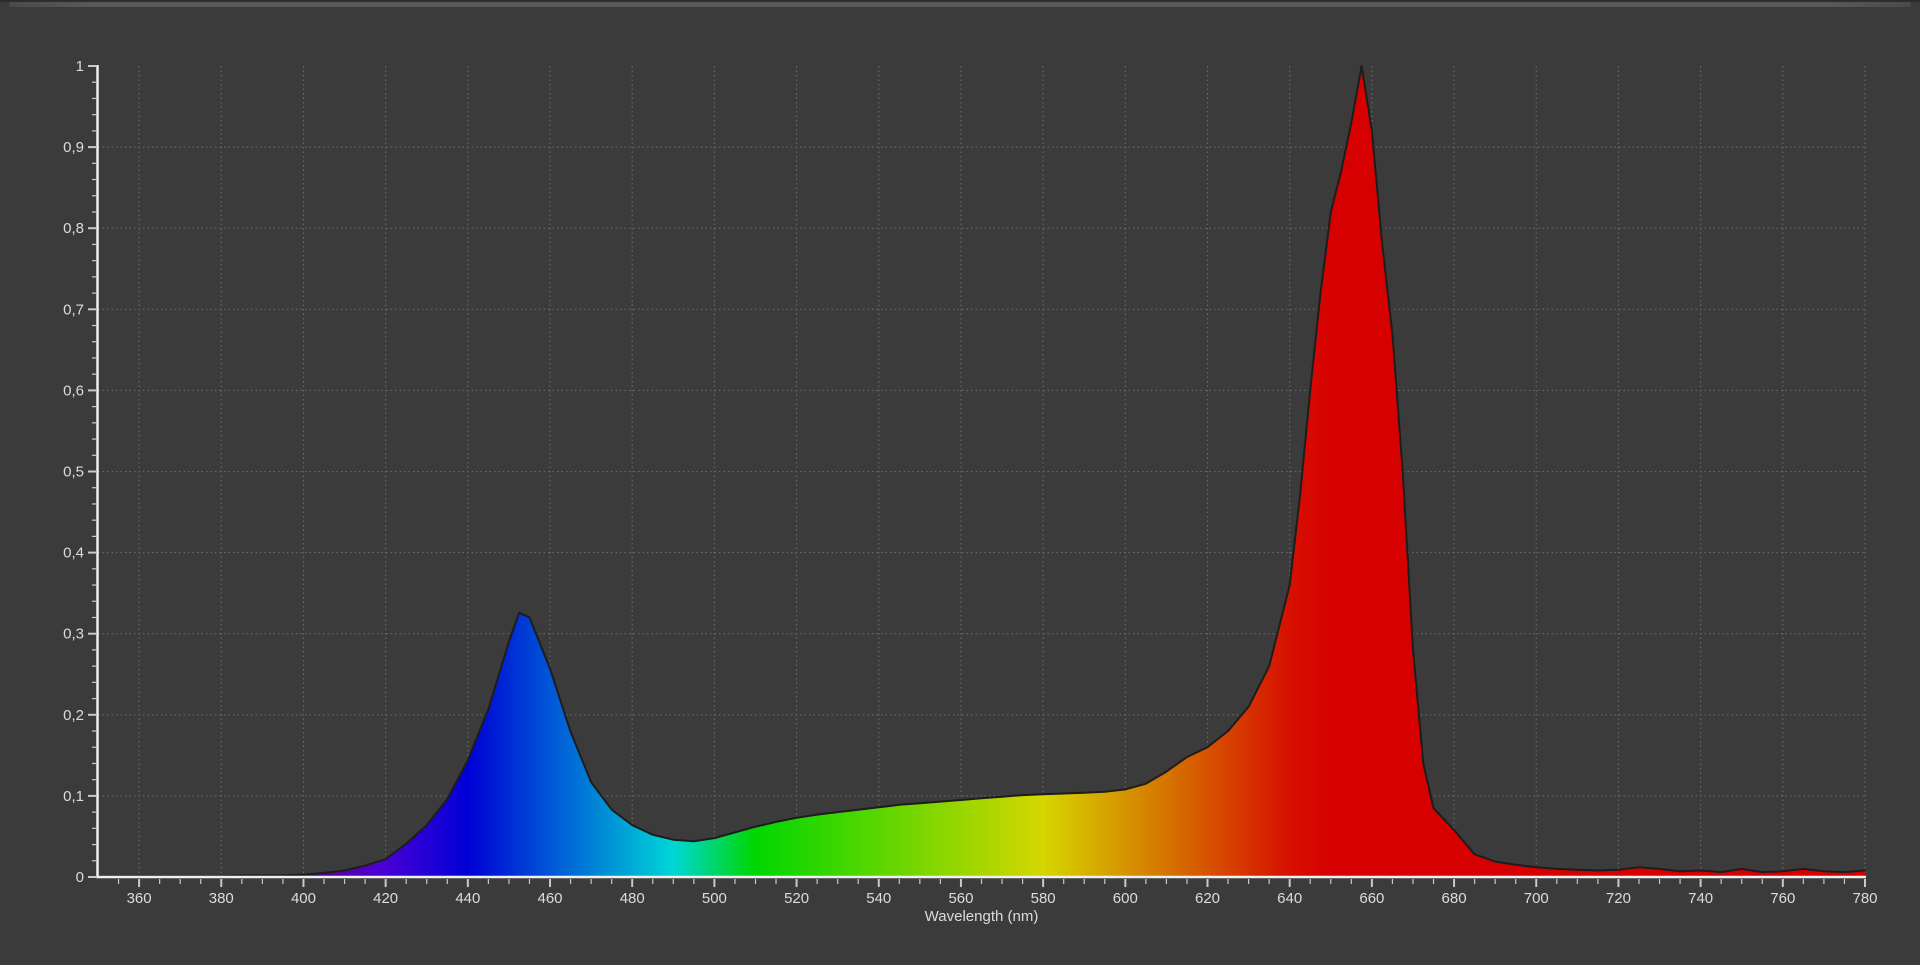 The height and width of the screenshot is (965, 1920). Describe the element at coordinates (73, 634) in the screenshot. I see `y-tick-label: 0,3` at that location.